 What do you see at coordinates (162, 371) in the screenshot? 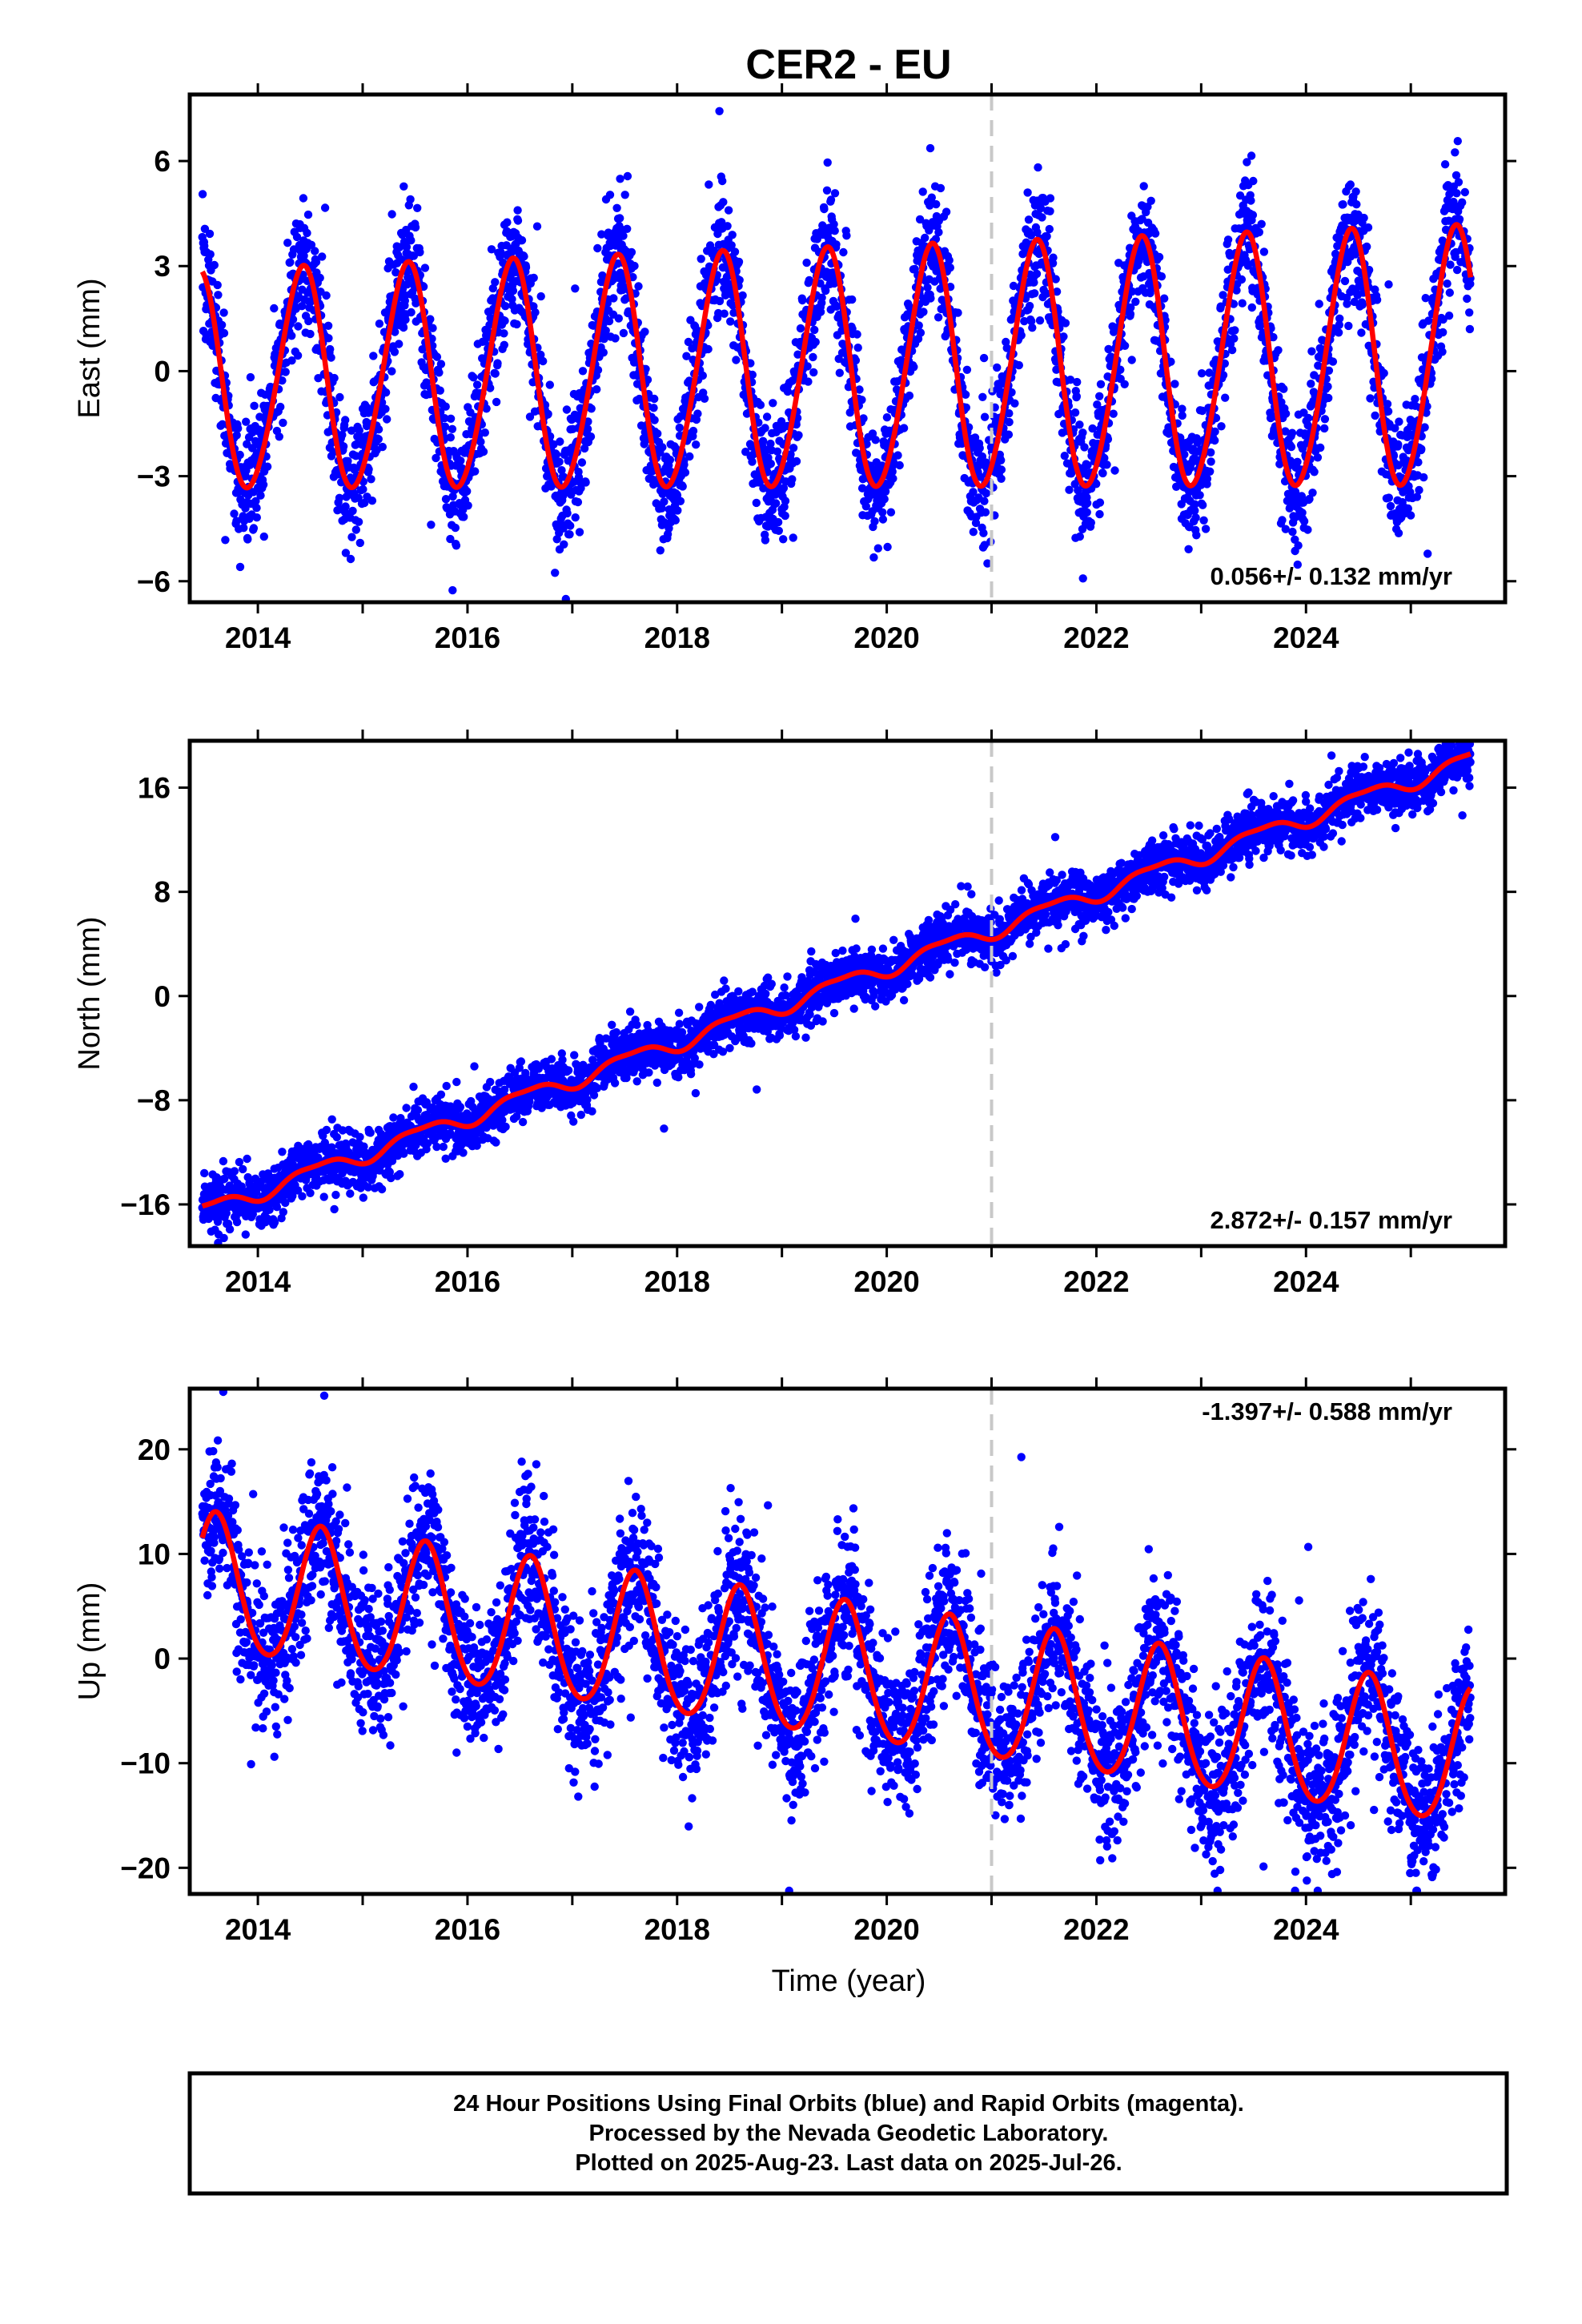
I see `y-tick-label: 0` at bounding box center [162, 371].